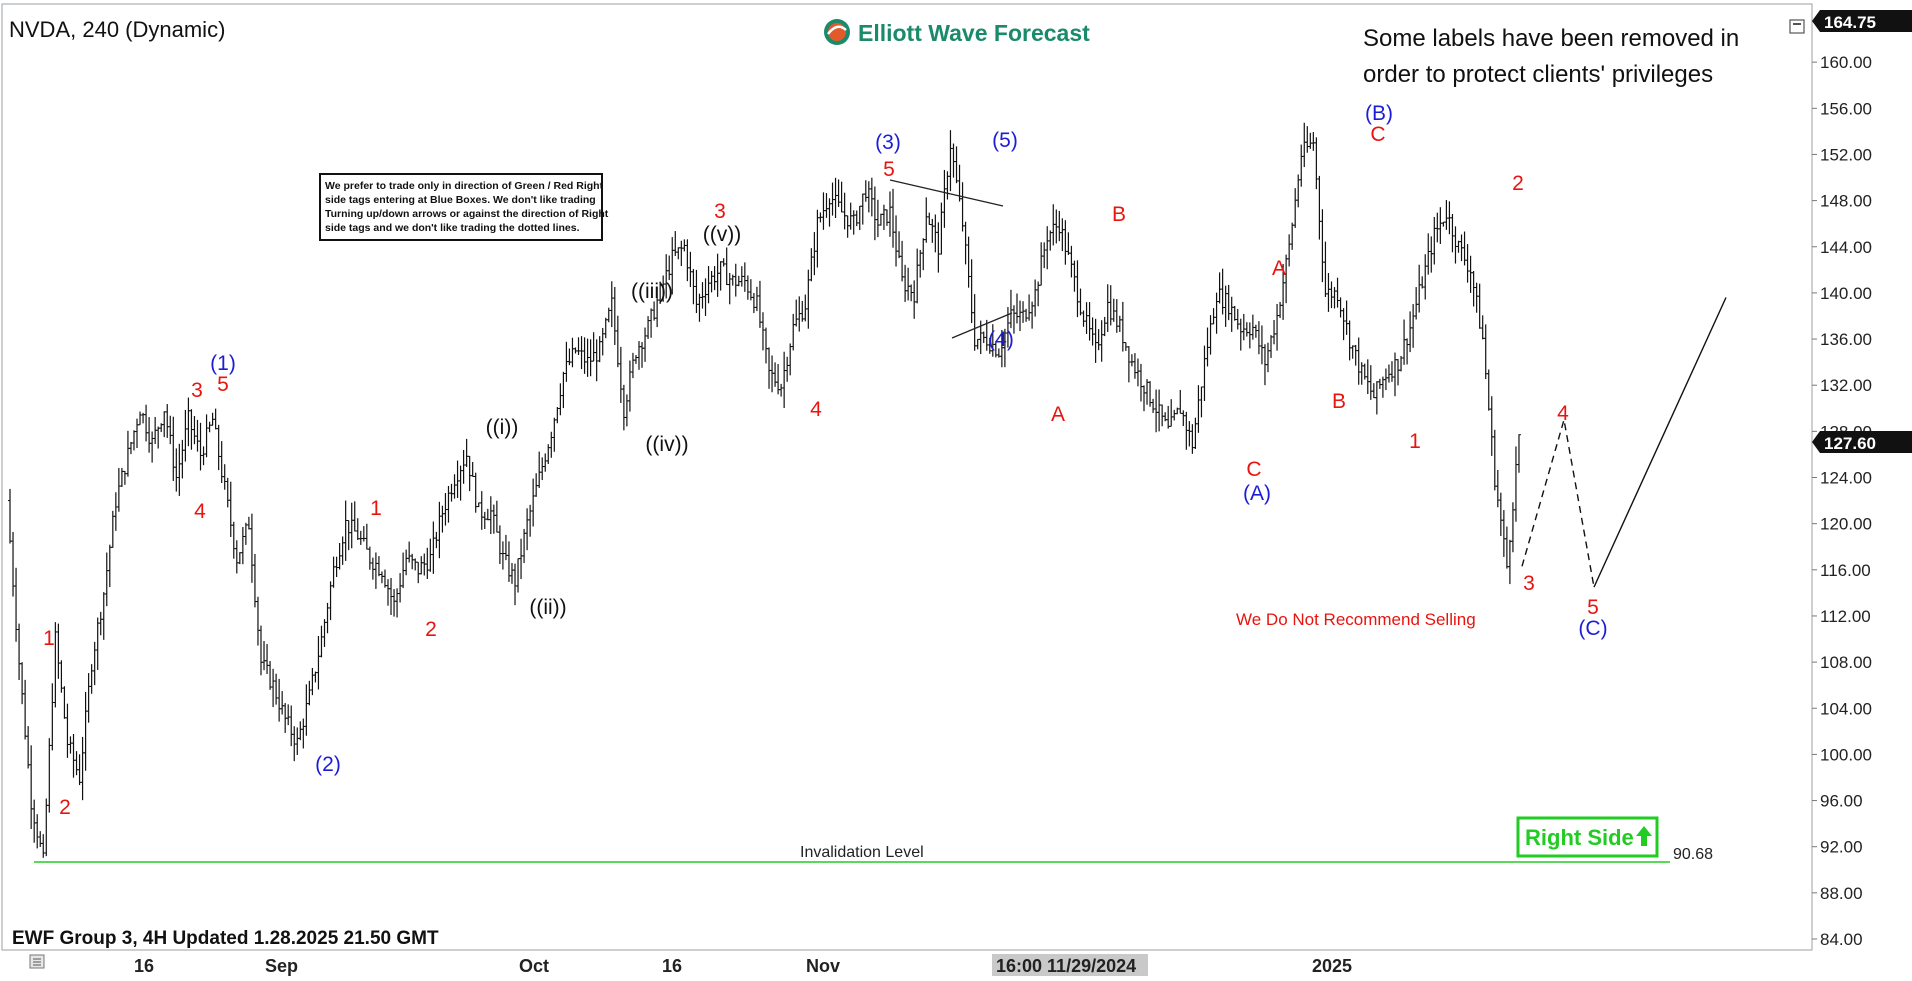  Describe the element at coordinates (1846, 339) in the screenshot. I see `y-tick-label: 136.00` at that location.